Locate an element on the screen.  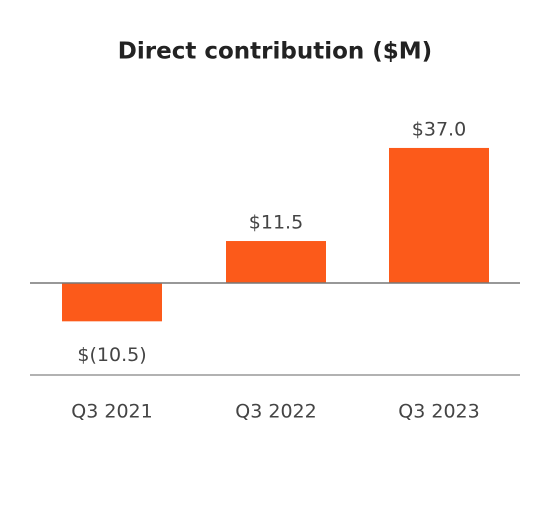
value-label: $11.5 is located at coordinates (276, 223).